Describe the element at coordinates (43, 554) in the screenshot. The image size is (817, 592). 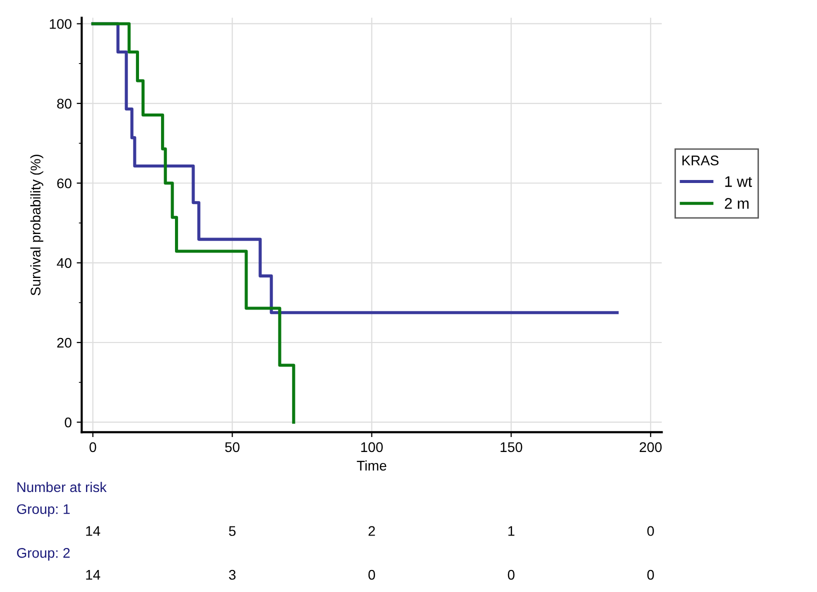
I see `text: Group: 2` at that location.